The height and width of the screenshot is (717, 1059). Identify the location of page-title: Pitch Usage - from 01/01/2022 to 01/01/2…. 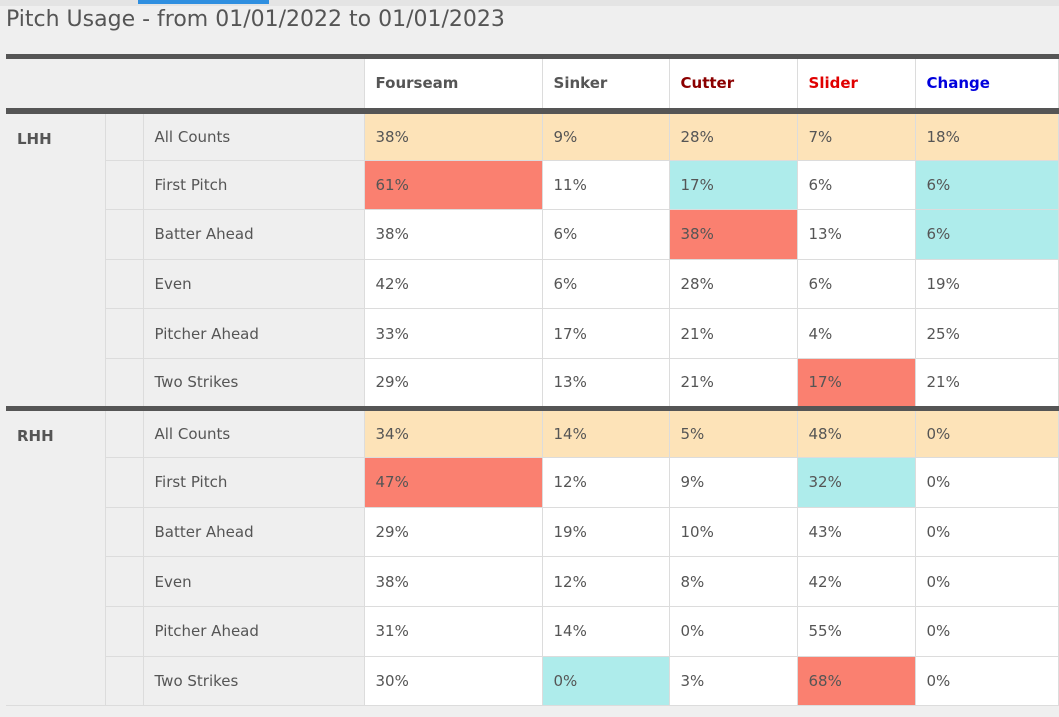
(255, 19).